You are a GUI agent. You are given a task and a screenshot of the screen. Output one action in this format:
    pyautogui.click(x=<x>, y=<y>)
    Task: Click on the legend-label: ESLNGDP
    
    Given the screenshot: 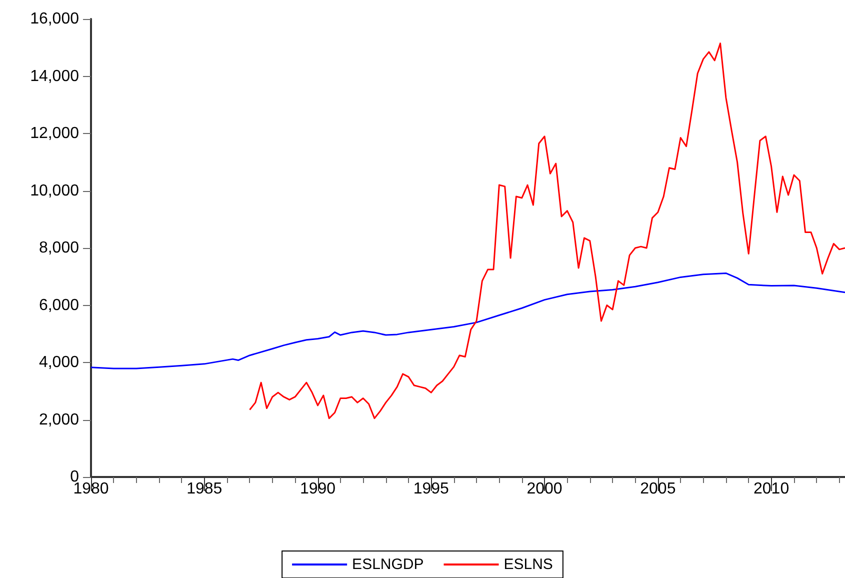 What is the action you would take?
    pyautogui.click(x=388, y=564)
    